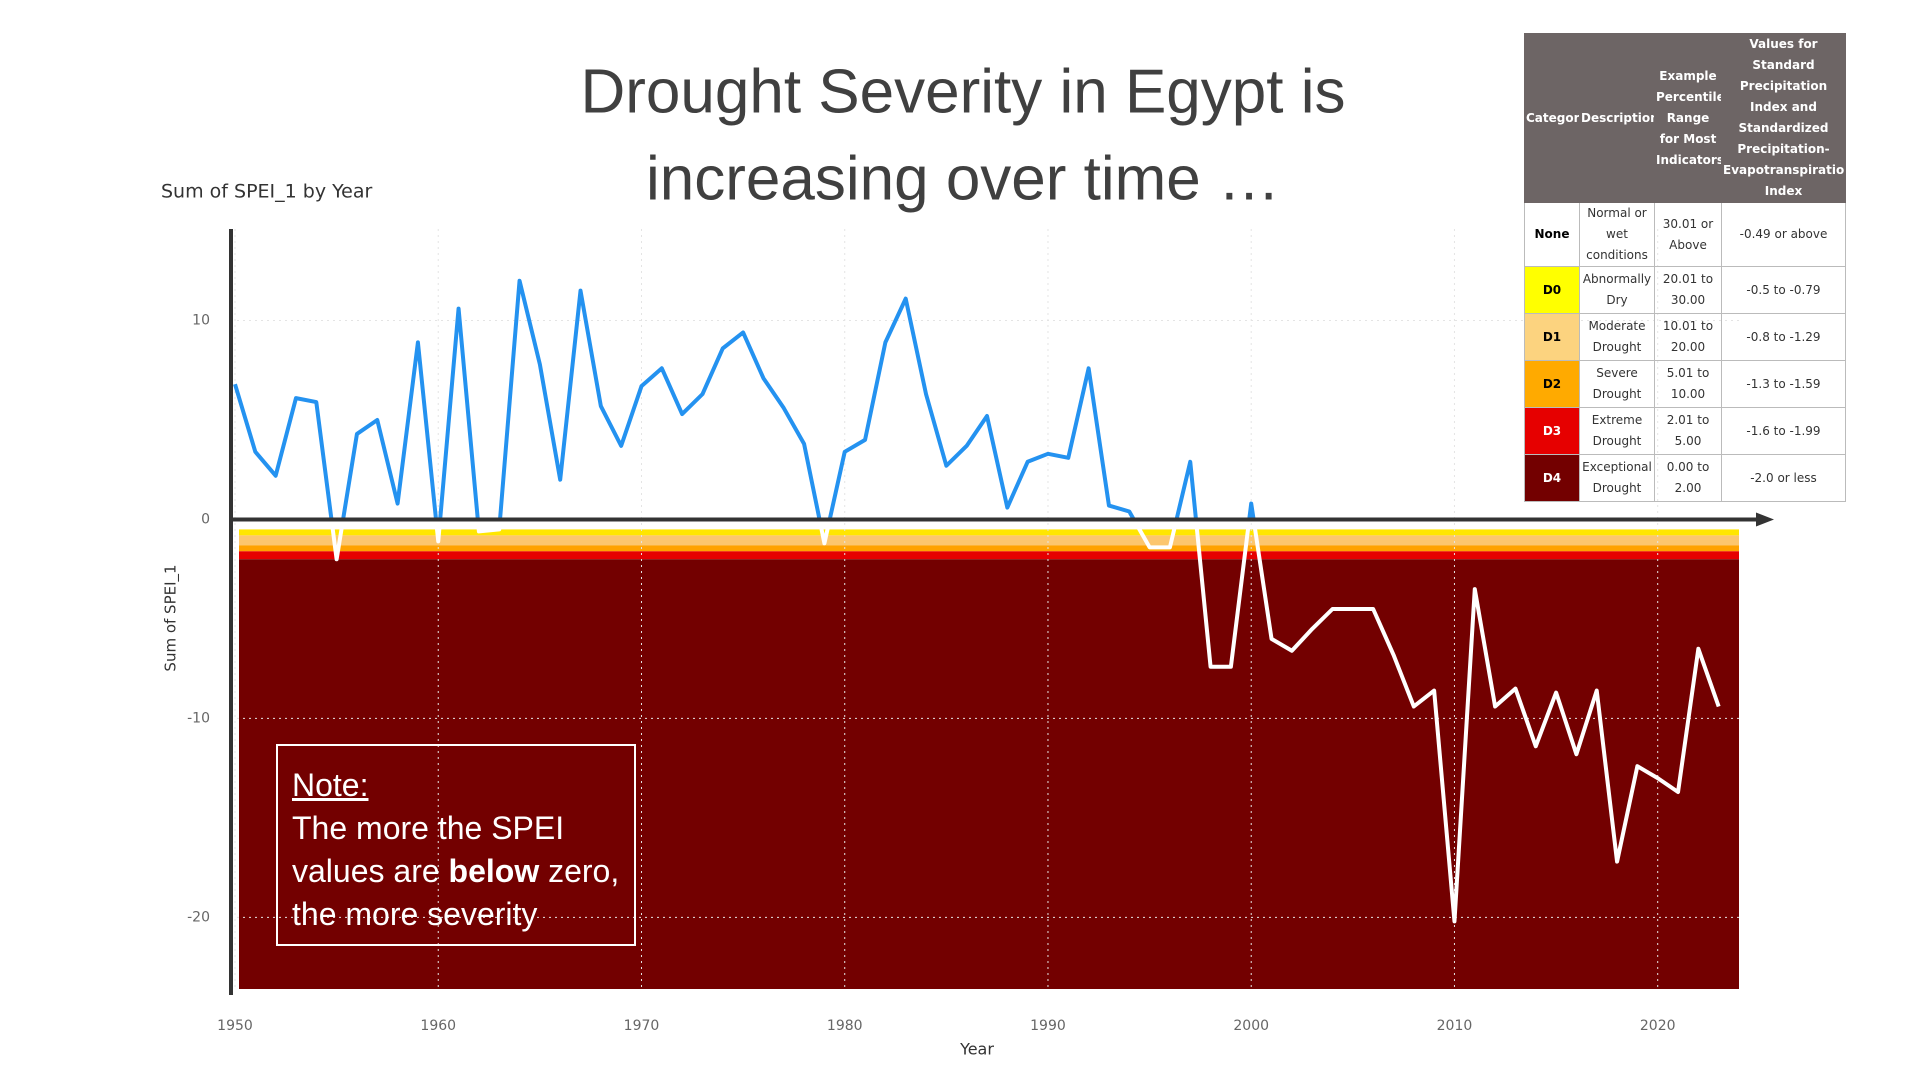  I want to click on note-text: zero,, so click(584, 871).